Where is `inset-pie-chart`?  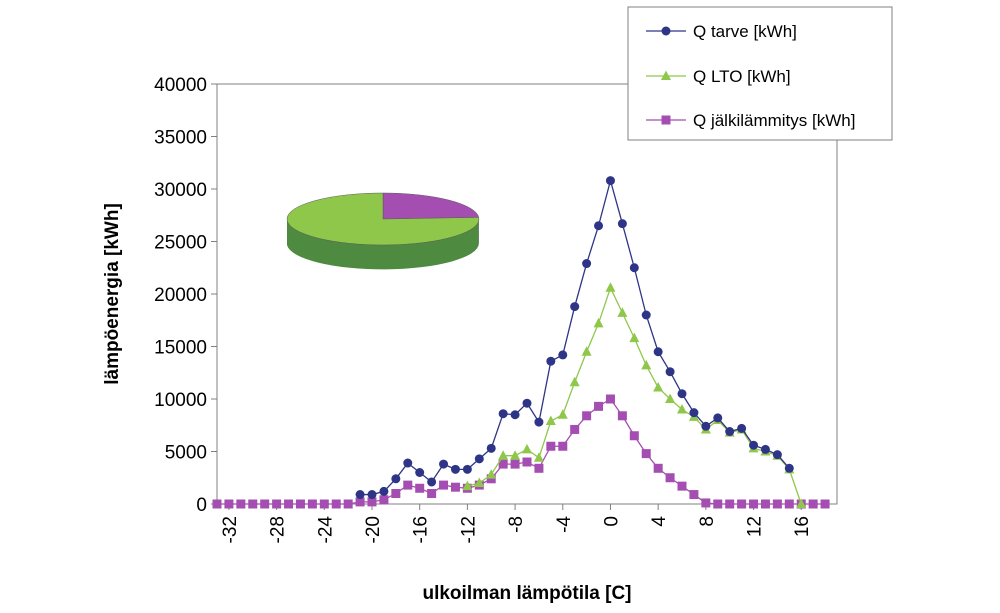
inset-pie-chart is located at coordinates (383, 231).